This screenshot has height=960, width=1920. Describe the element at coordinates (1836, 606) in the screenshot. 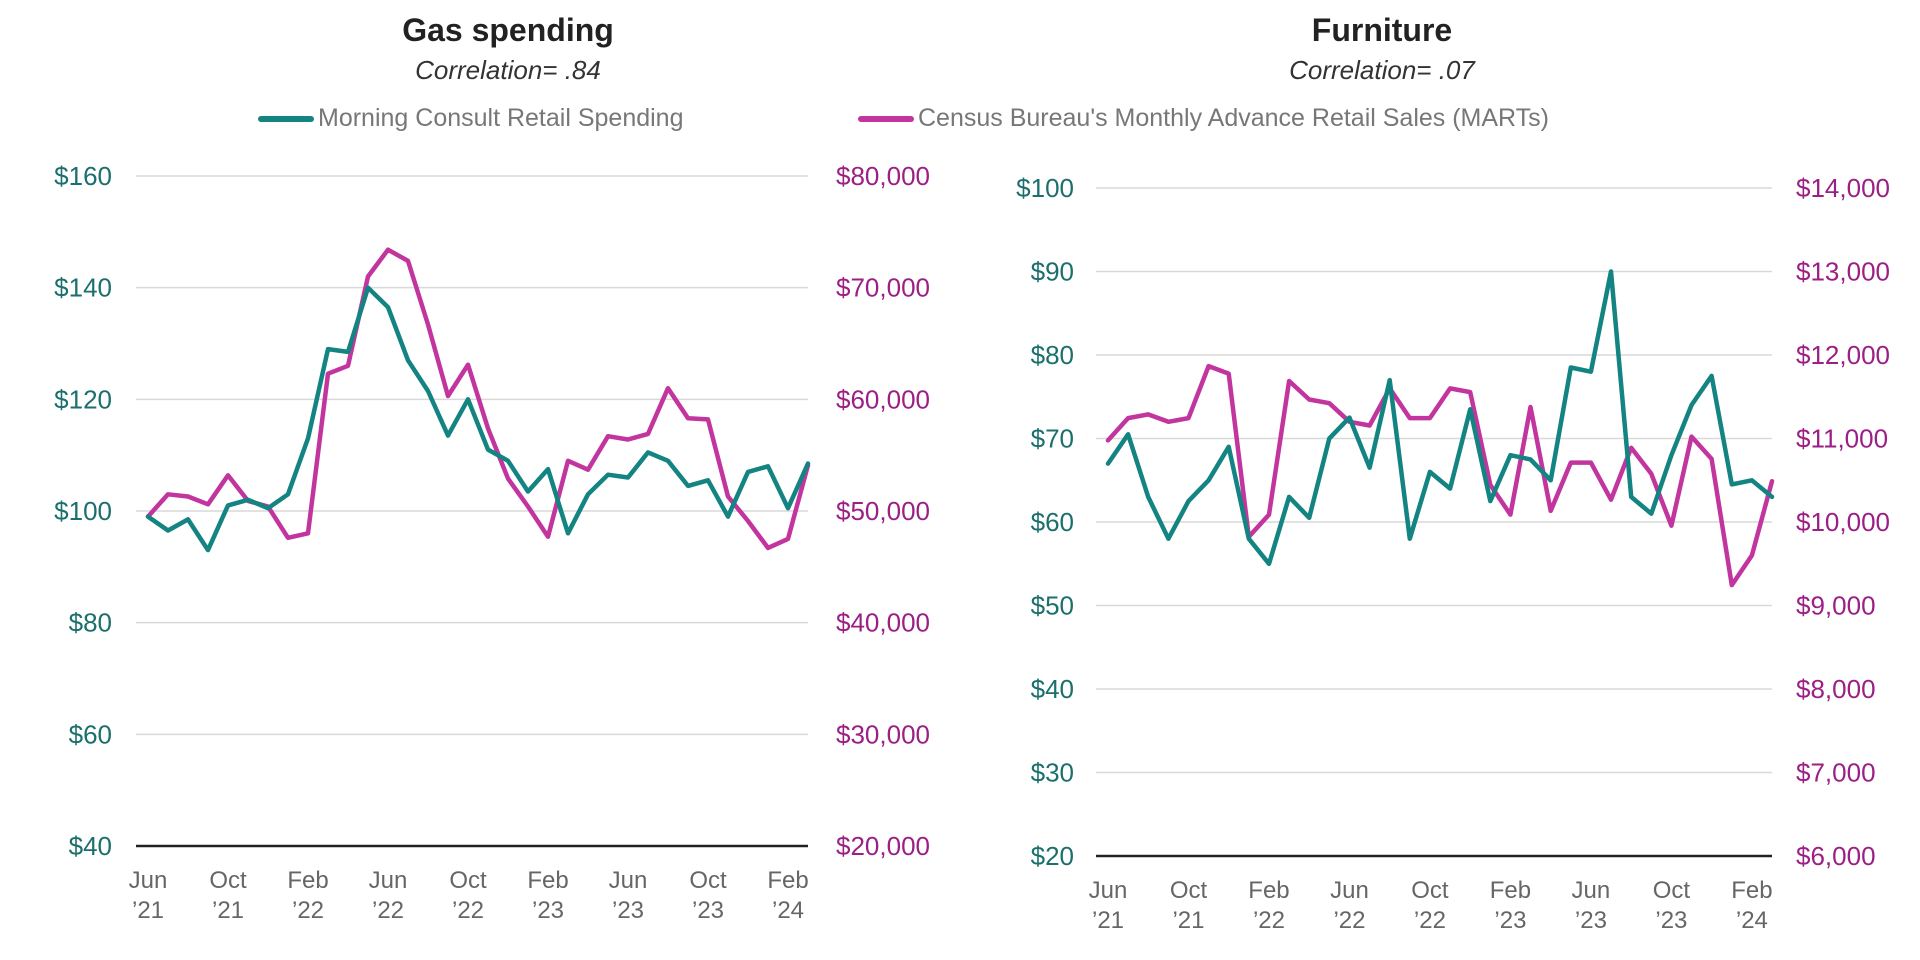

I see `y-right-tick-label: $9,000` at that location.